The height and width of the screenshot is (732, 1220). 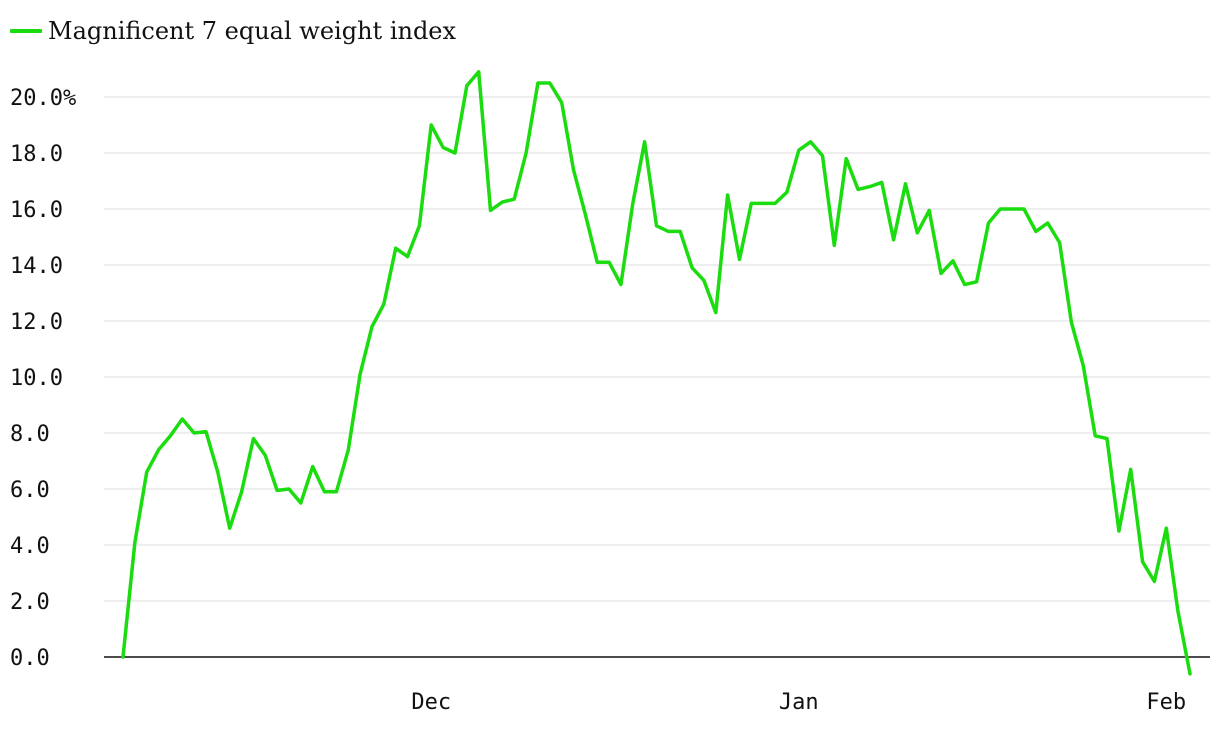 I want to click on y-tick-label: 14.0, so click(x=36, y=266).